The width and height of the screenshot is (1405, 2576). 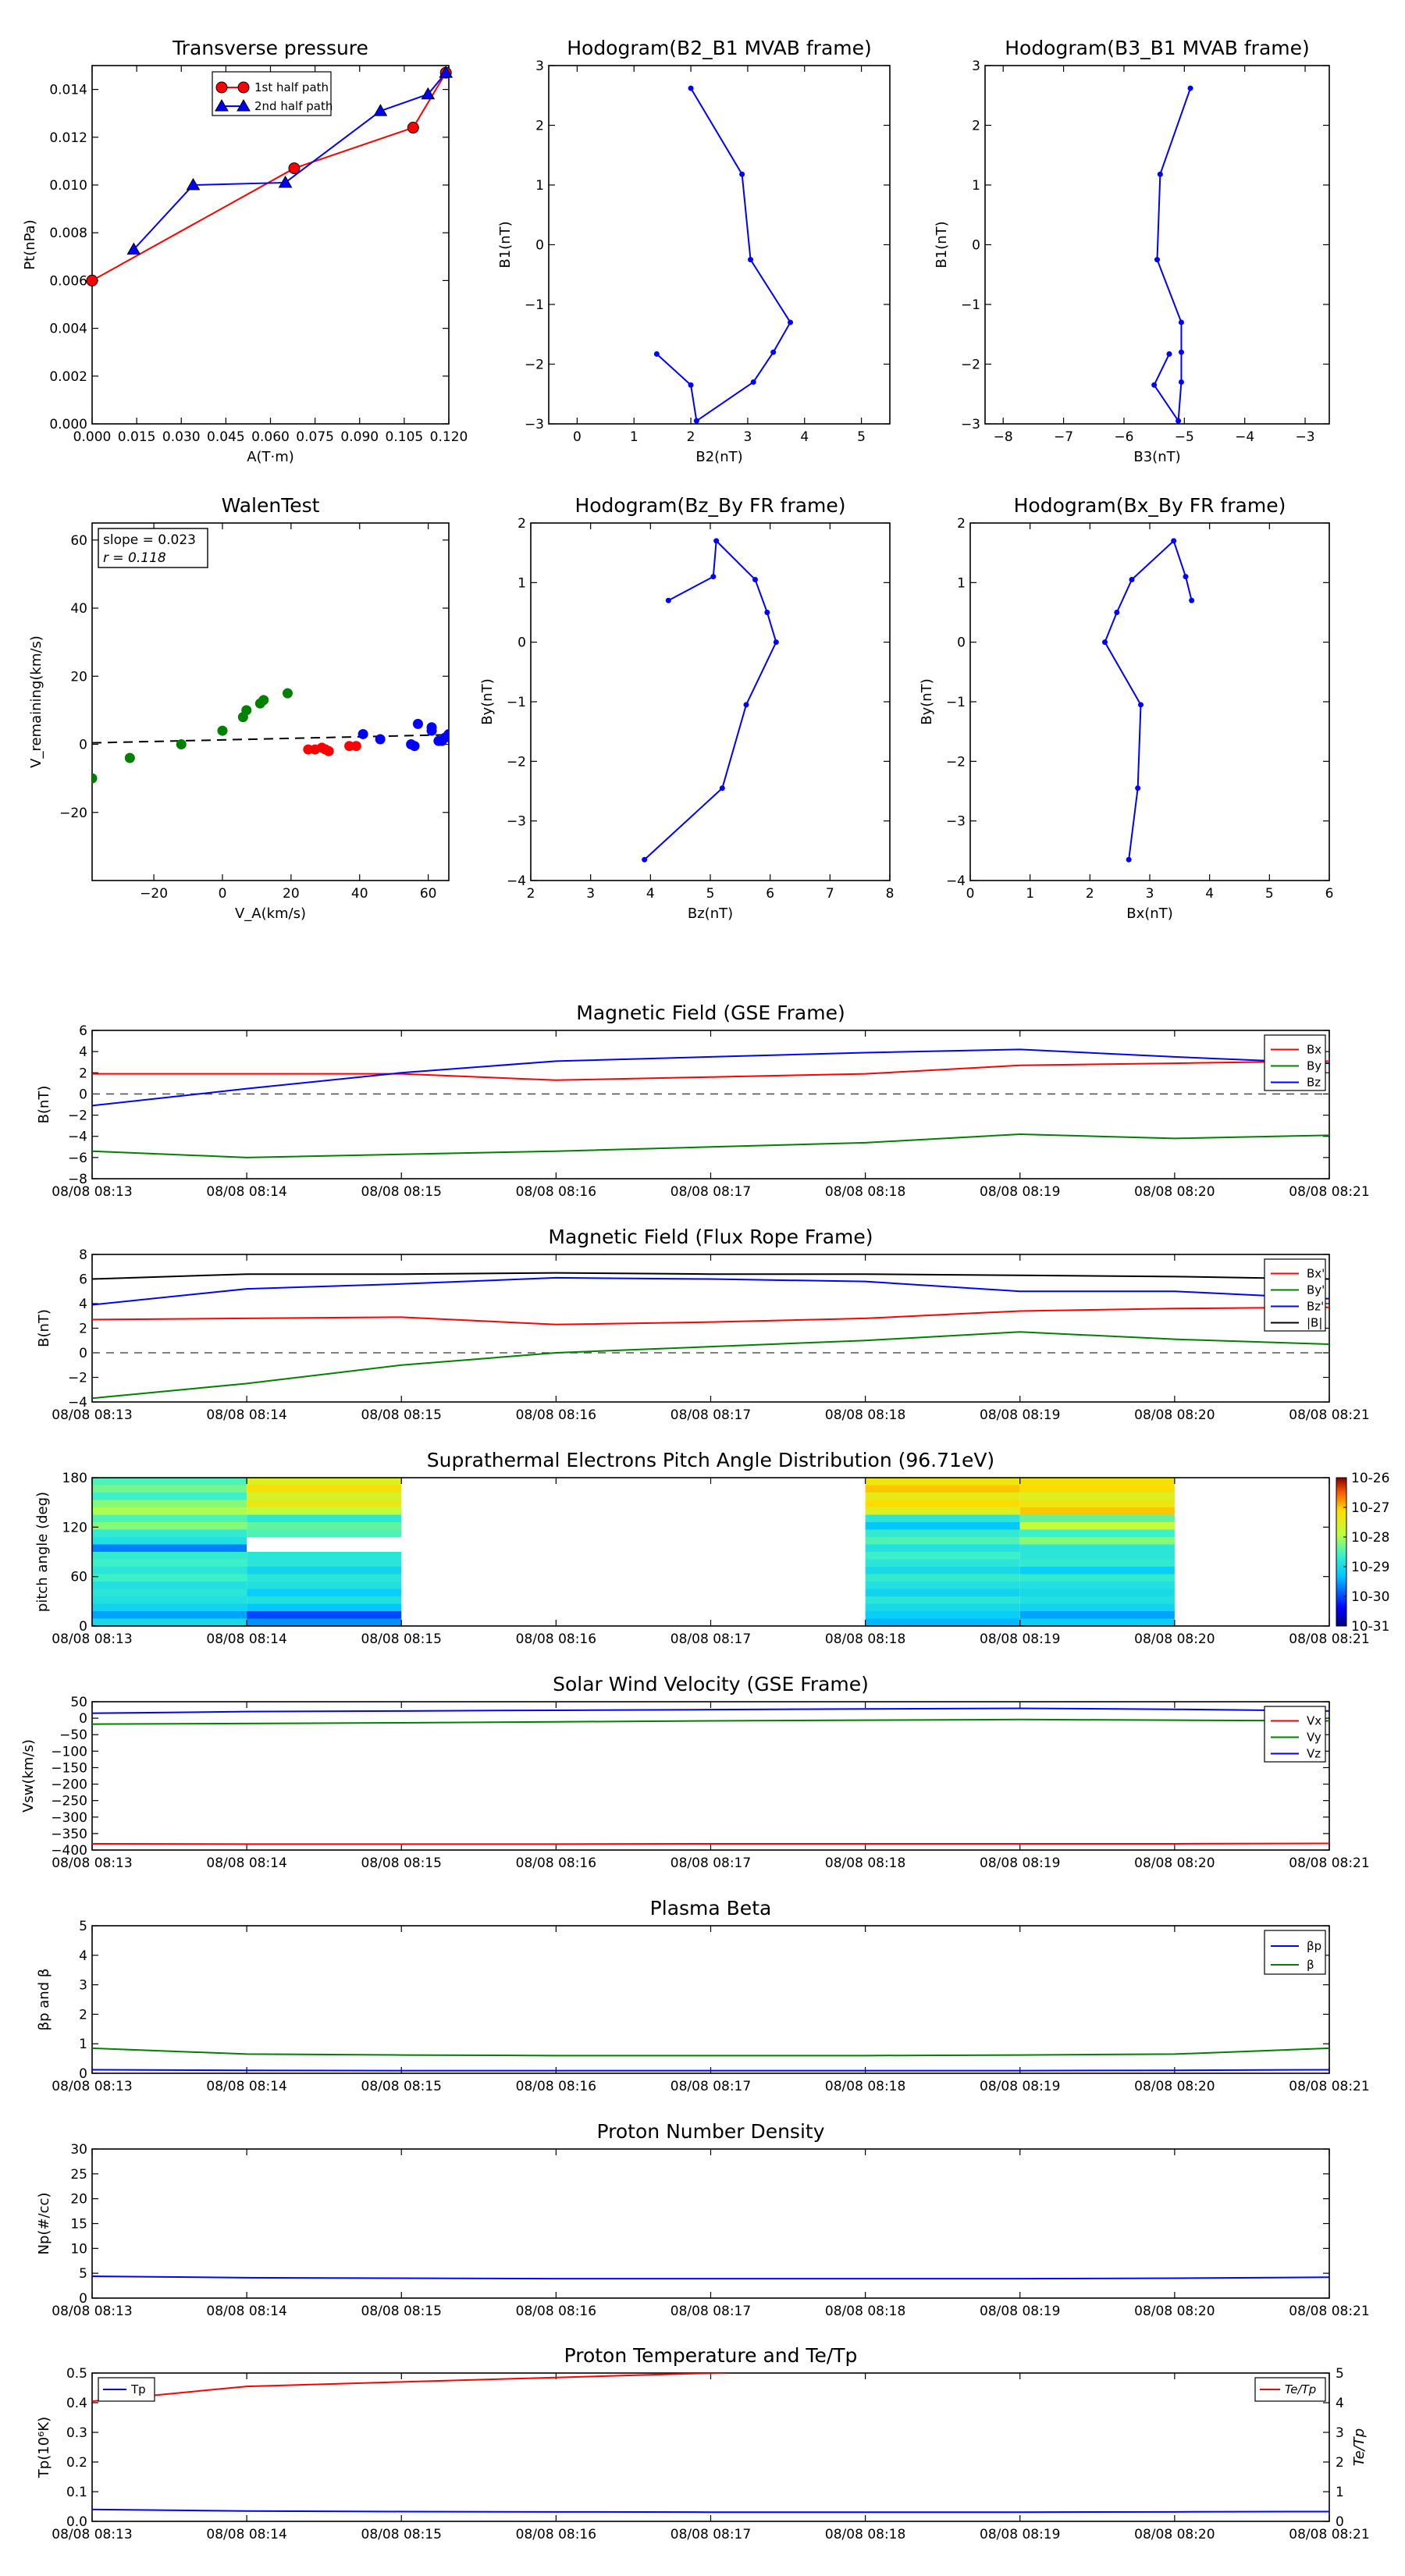 What do you see at coordinates (76, 2463) in the screenshot?
I see `y-tick-label: 0.2` at bounding box center [76, 2463].